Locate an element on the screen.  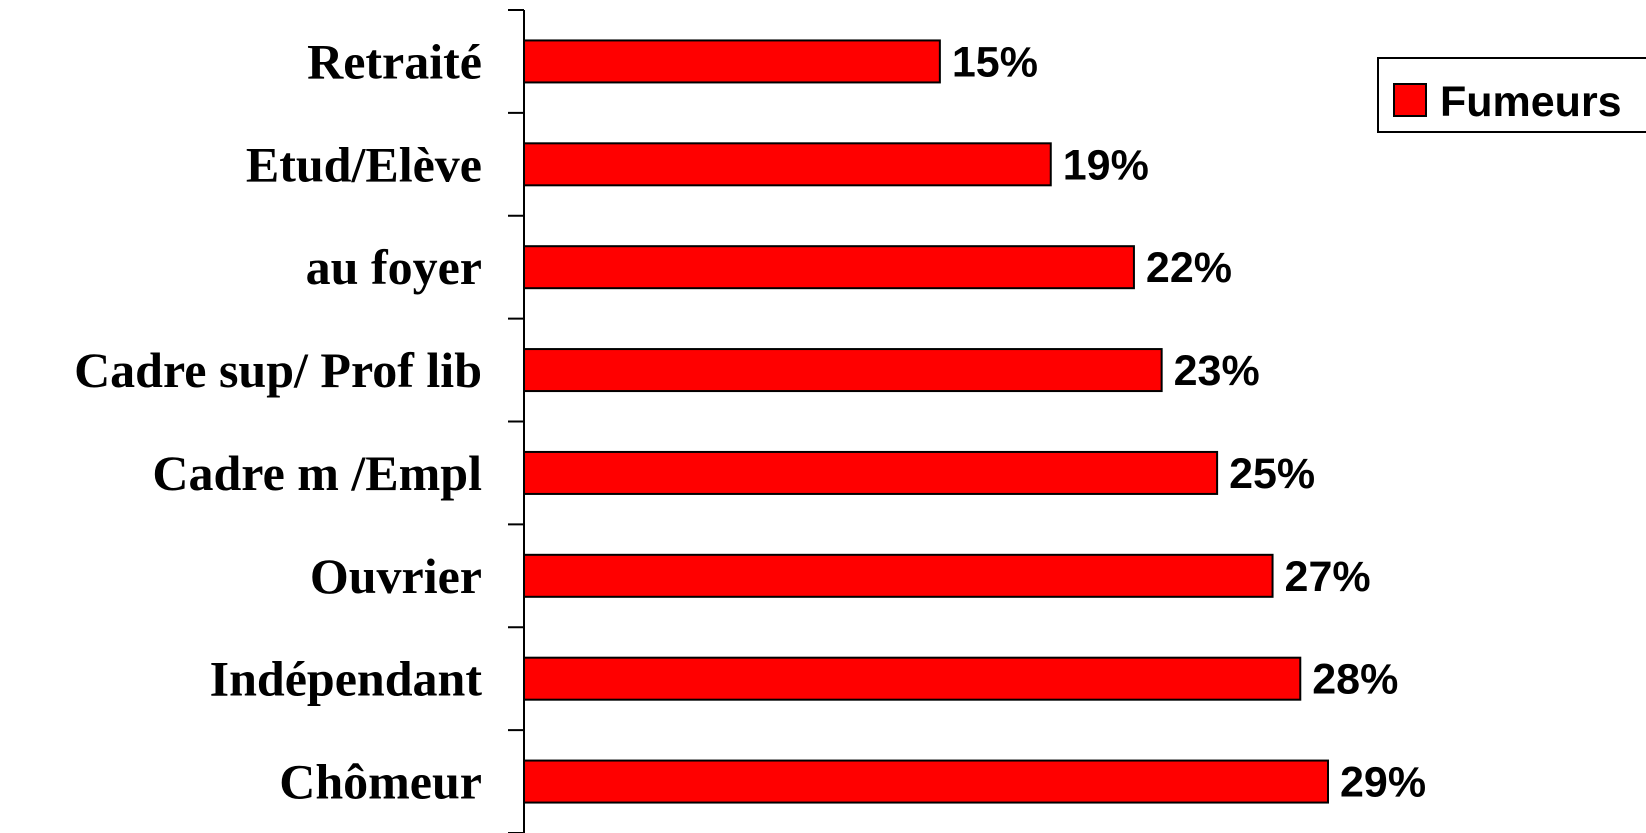
data-label: 15% is located at coordinates (995, 62).